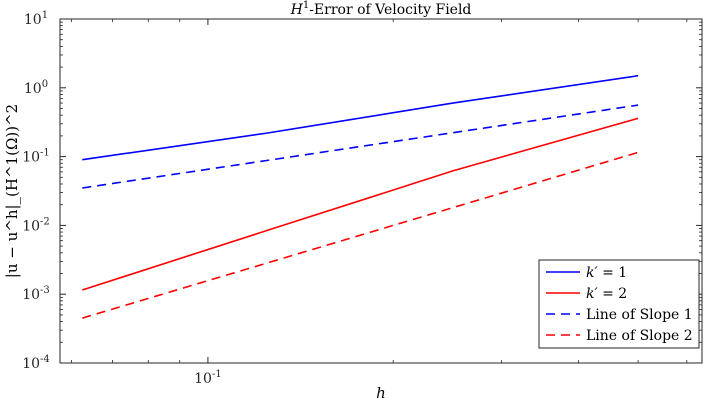 The height and width of the screenshot is (403, 706). I want to click on legend-label-1: k′ = 1, so click(606, 273).